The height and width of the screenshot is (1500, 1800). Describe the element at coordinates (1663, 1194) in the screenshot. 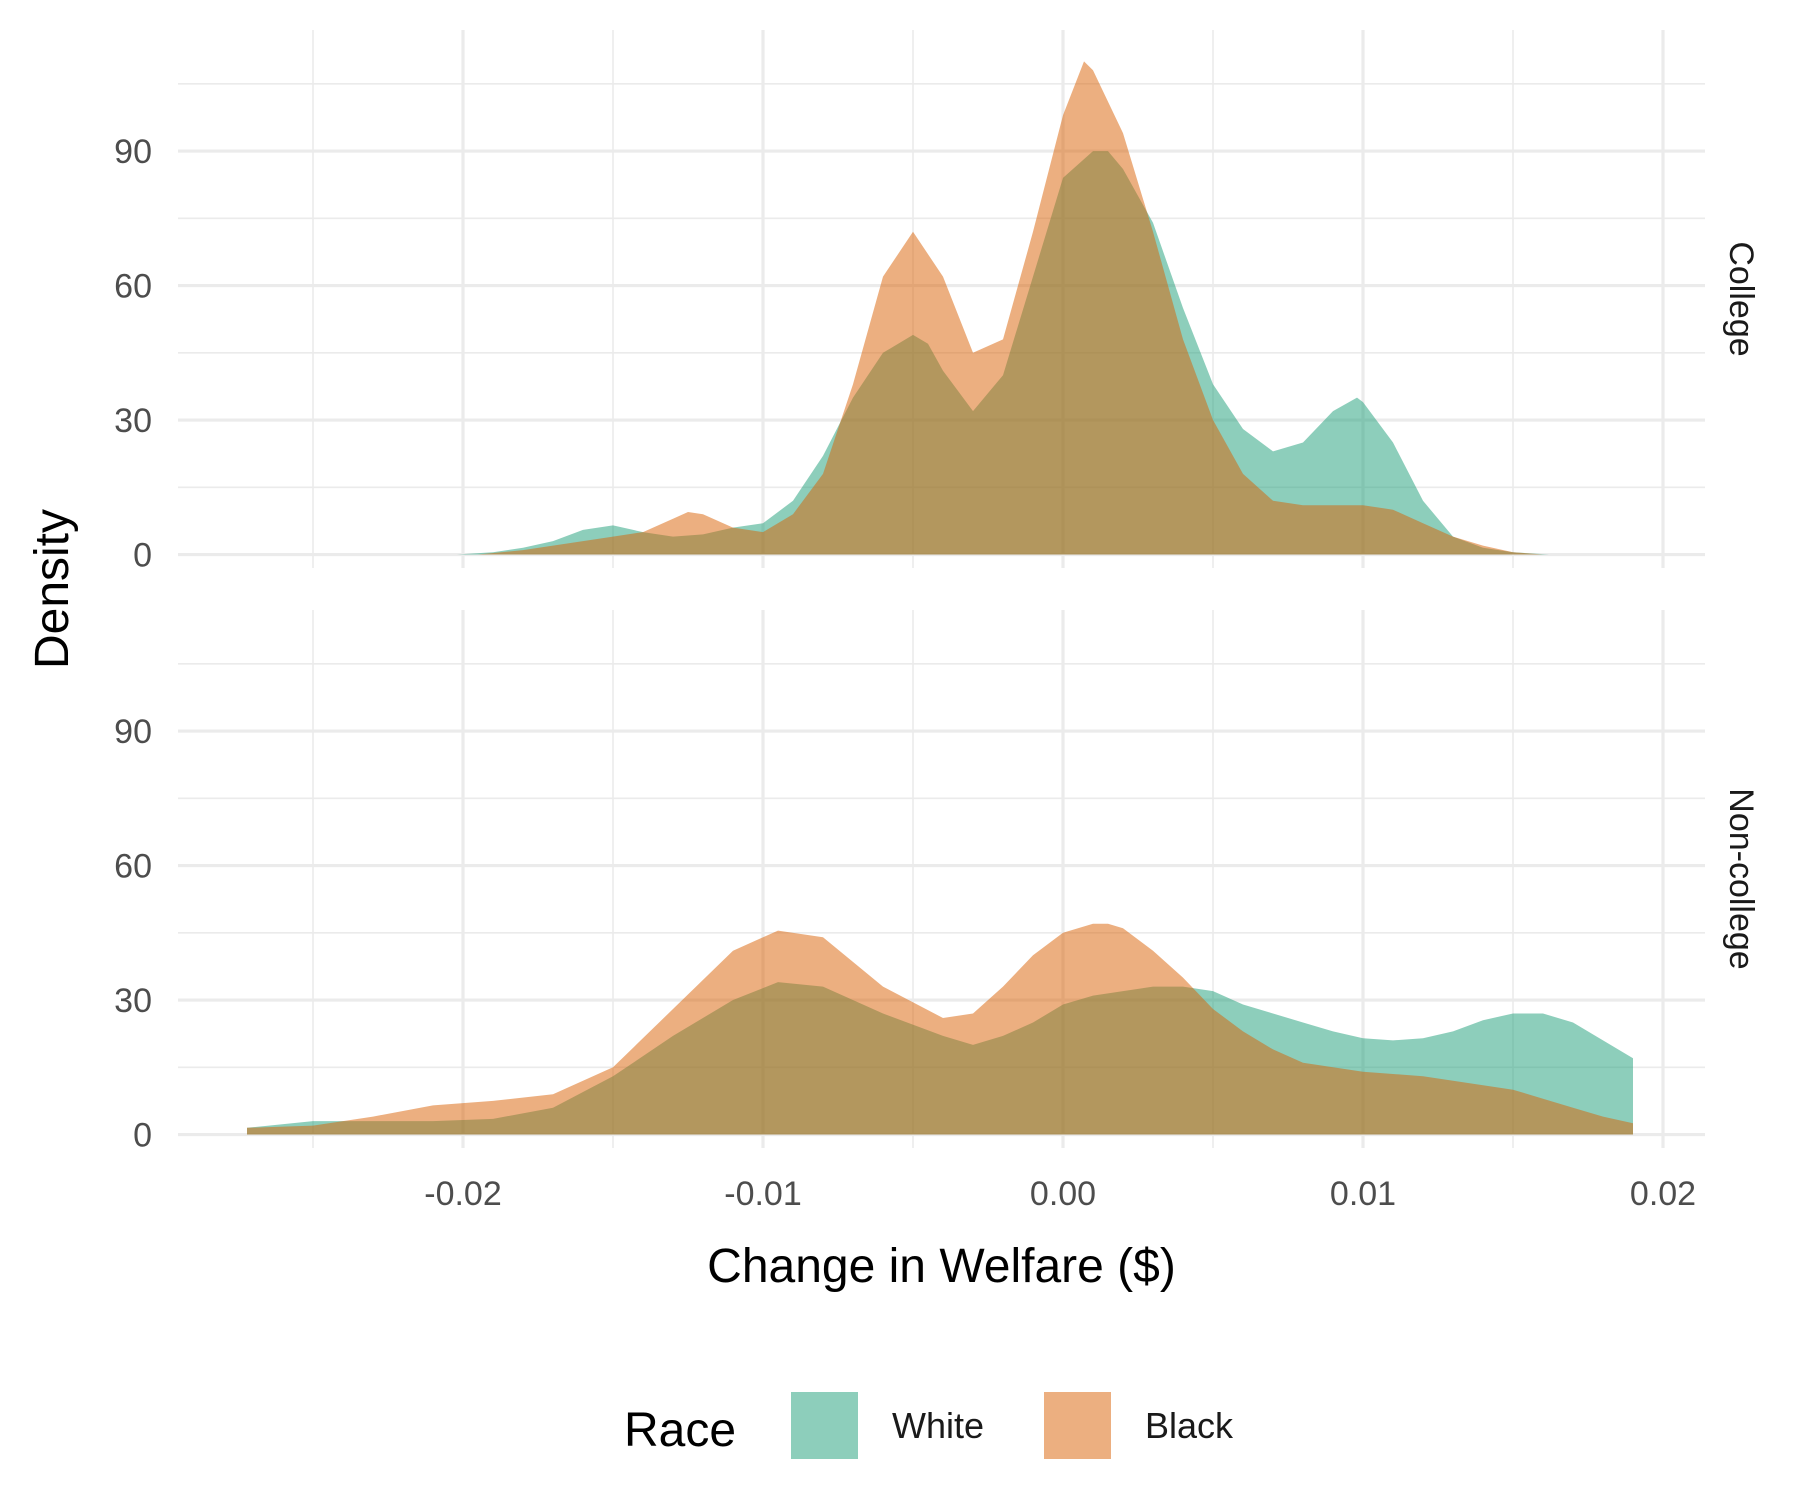

I see `x-tick-label: 0.02` at that location.